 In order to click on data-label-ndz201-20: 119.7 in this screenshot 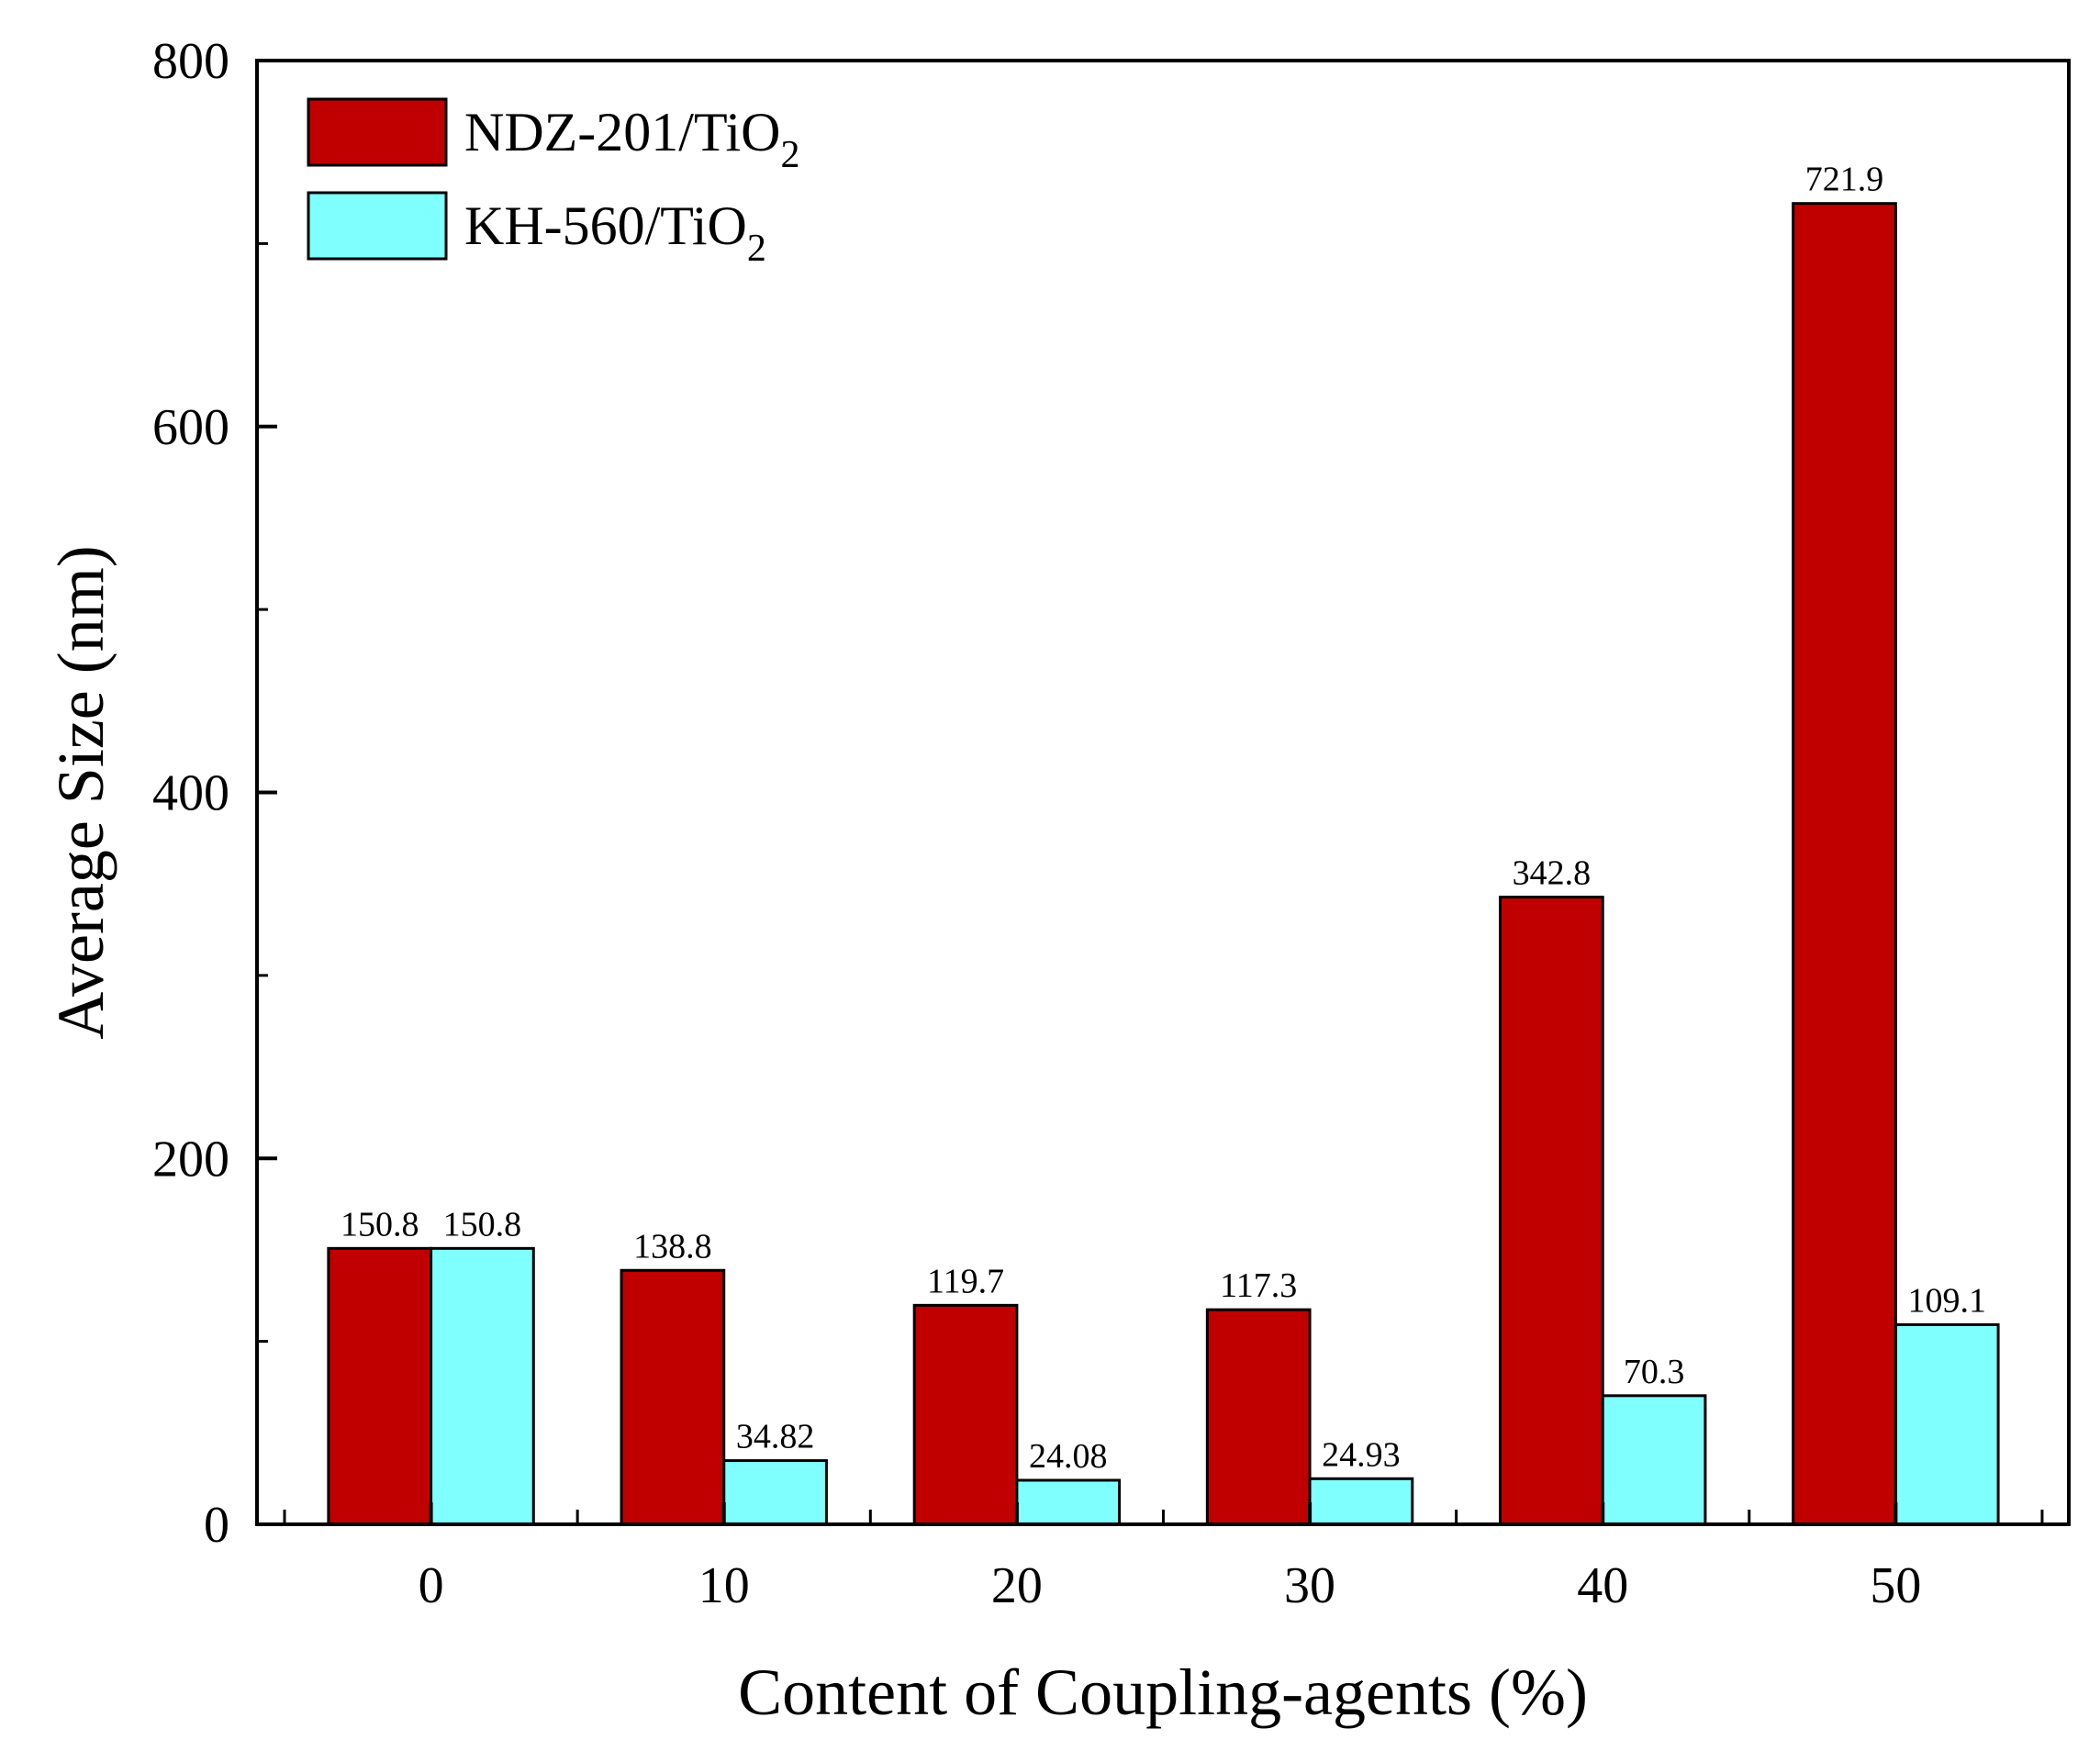, I will do `click(966, 1281)`.